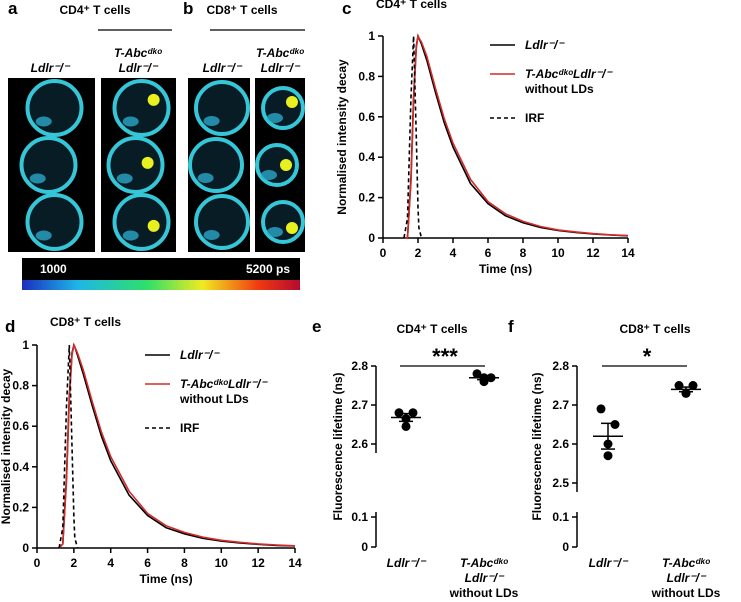 This screenshot has width=741, height=602. I want to click on panel-label: a, so click(13, 9).